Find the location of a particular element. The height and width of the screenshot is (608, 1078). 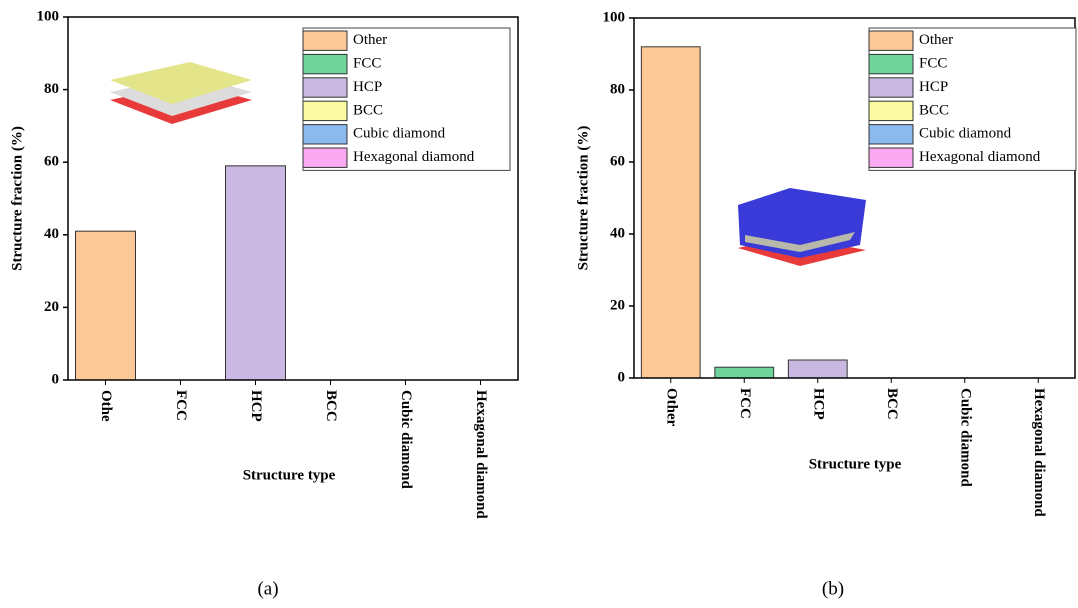

panel-label: (a) is located at coordinates (267, 588).